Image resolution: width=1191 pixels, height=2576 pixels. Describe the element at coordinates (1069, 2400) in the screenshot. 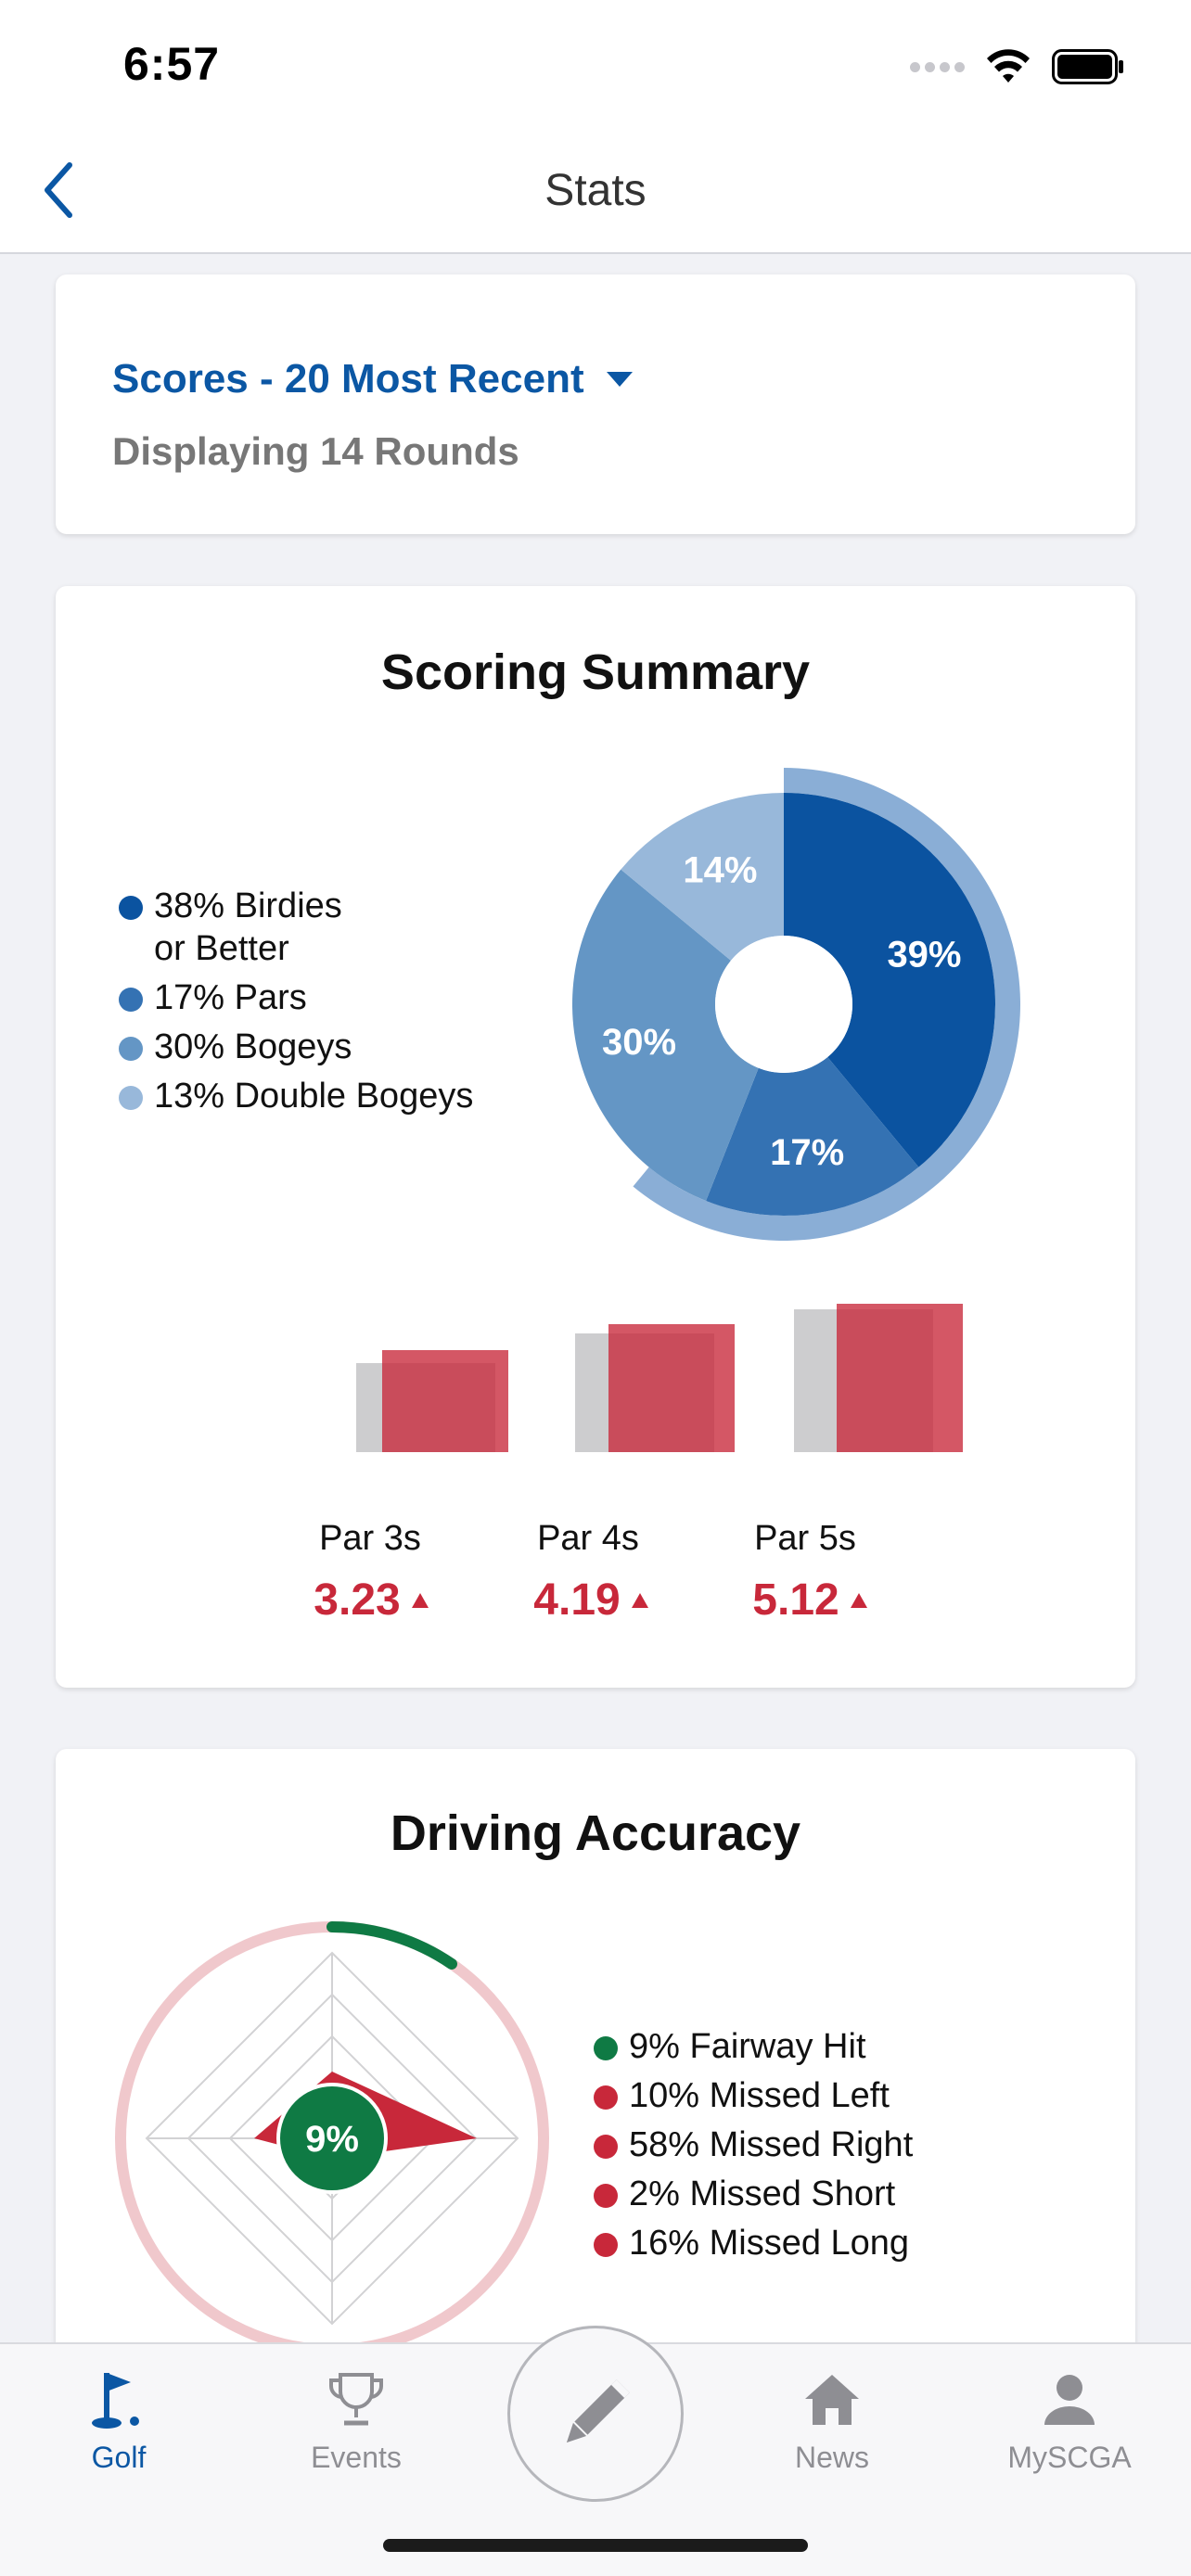

I see `person-icon` at that location.